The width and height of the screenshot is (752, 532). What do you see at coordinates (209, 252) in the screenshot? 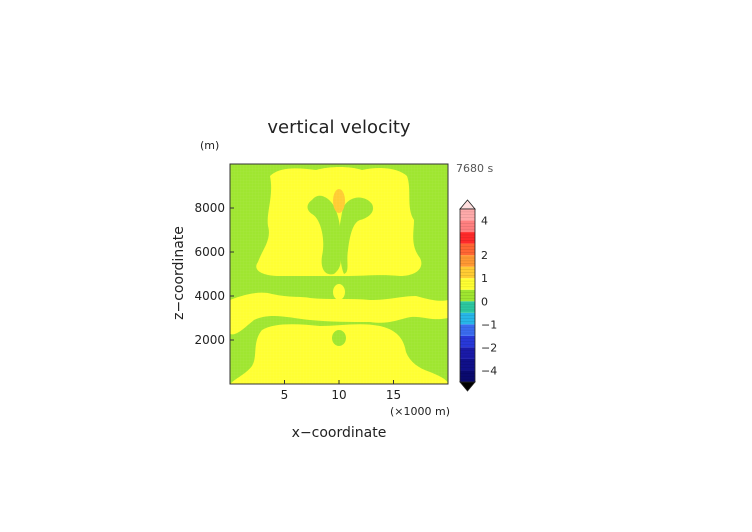
I see `y-tick-label: 6000` at bounding box center [209, 252].